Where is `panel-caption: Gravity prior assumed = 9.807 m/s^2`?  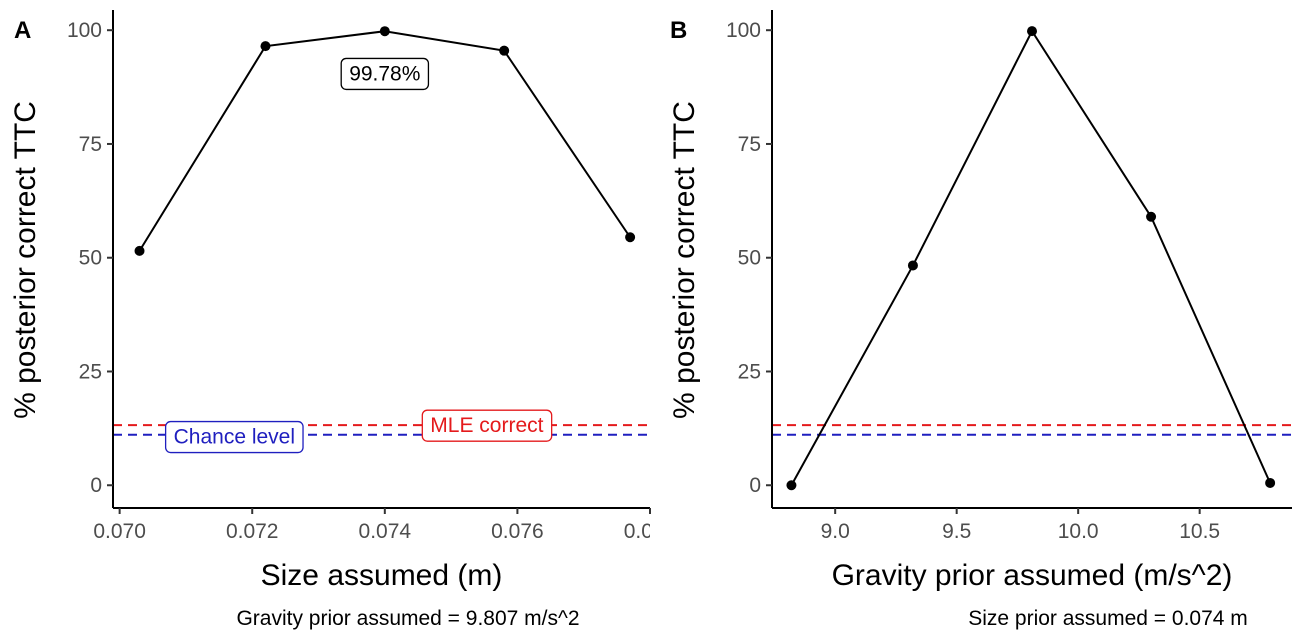
panel-caption: Gravity prior assumed = 9.807 m/s^2 is located at coordinates (407, 618).